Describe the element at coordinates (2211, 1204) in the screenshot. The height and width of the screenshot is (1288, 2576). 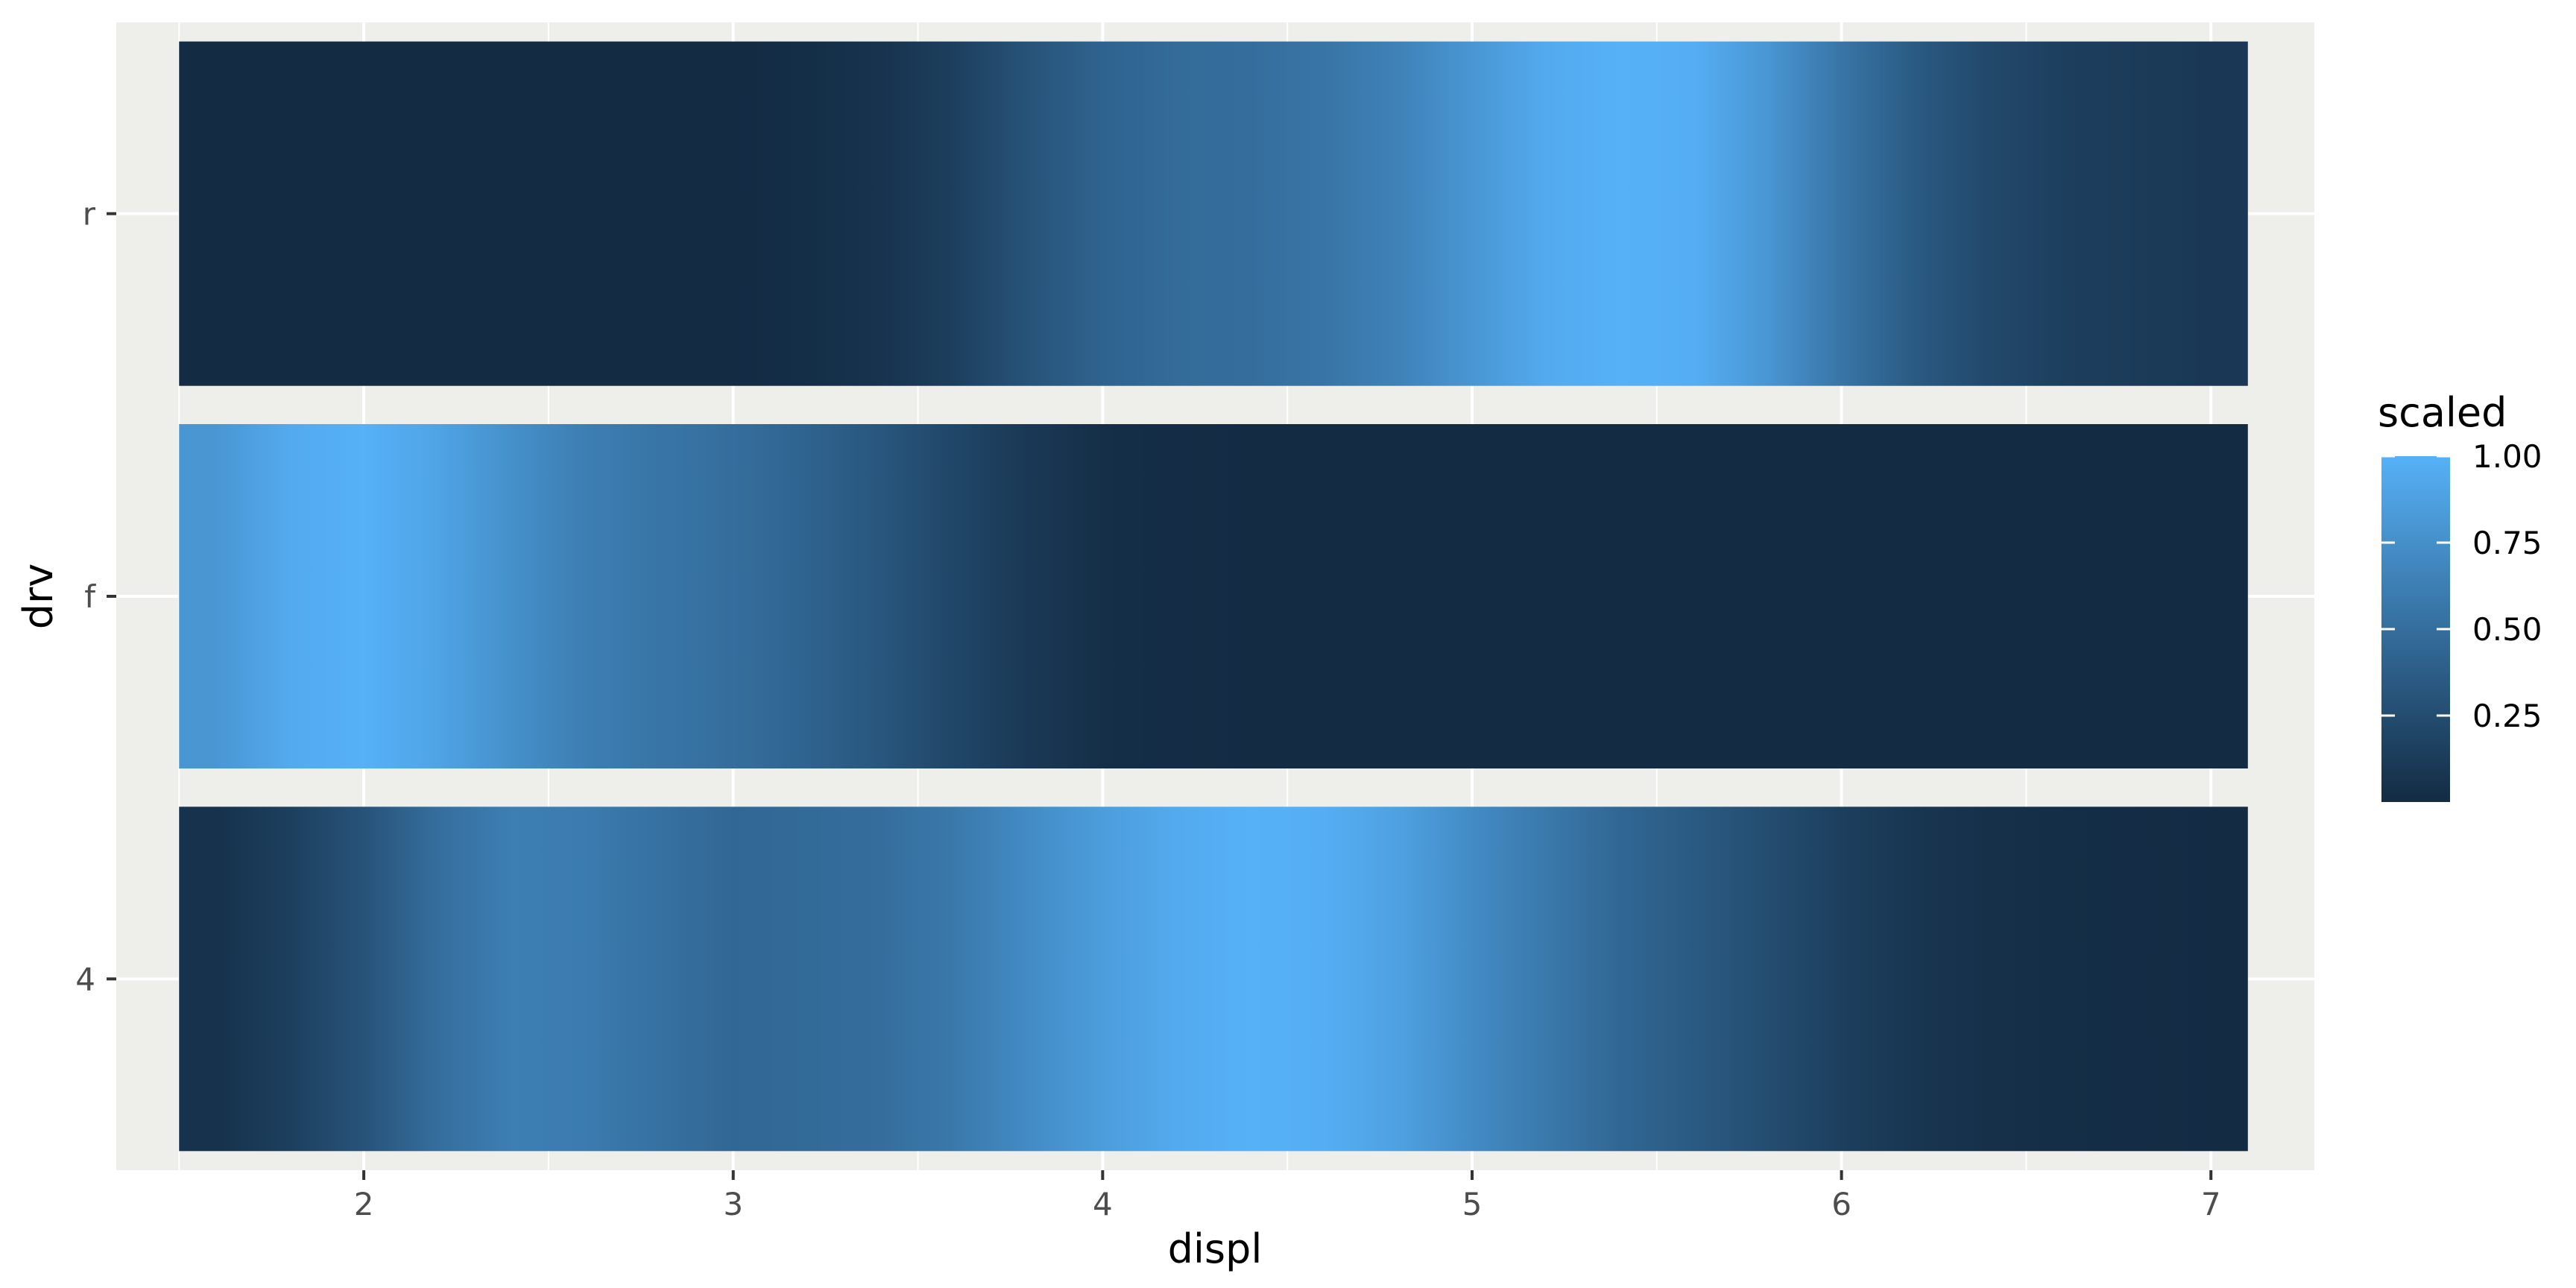
I see `x-tick-label: 7` at that location.